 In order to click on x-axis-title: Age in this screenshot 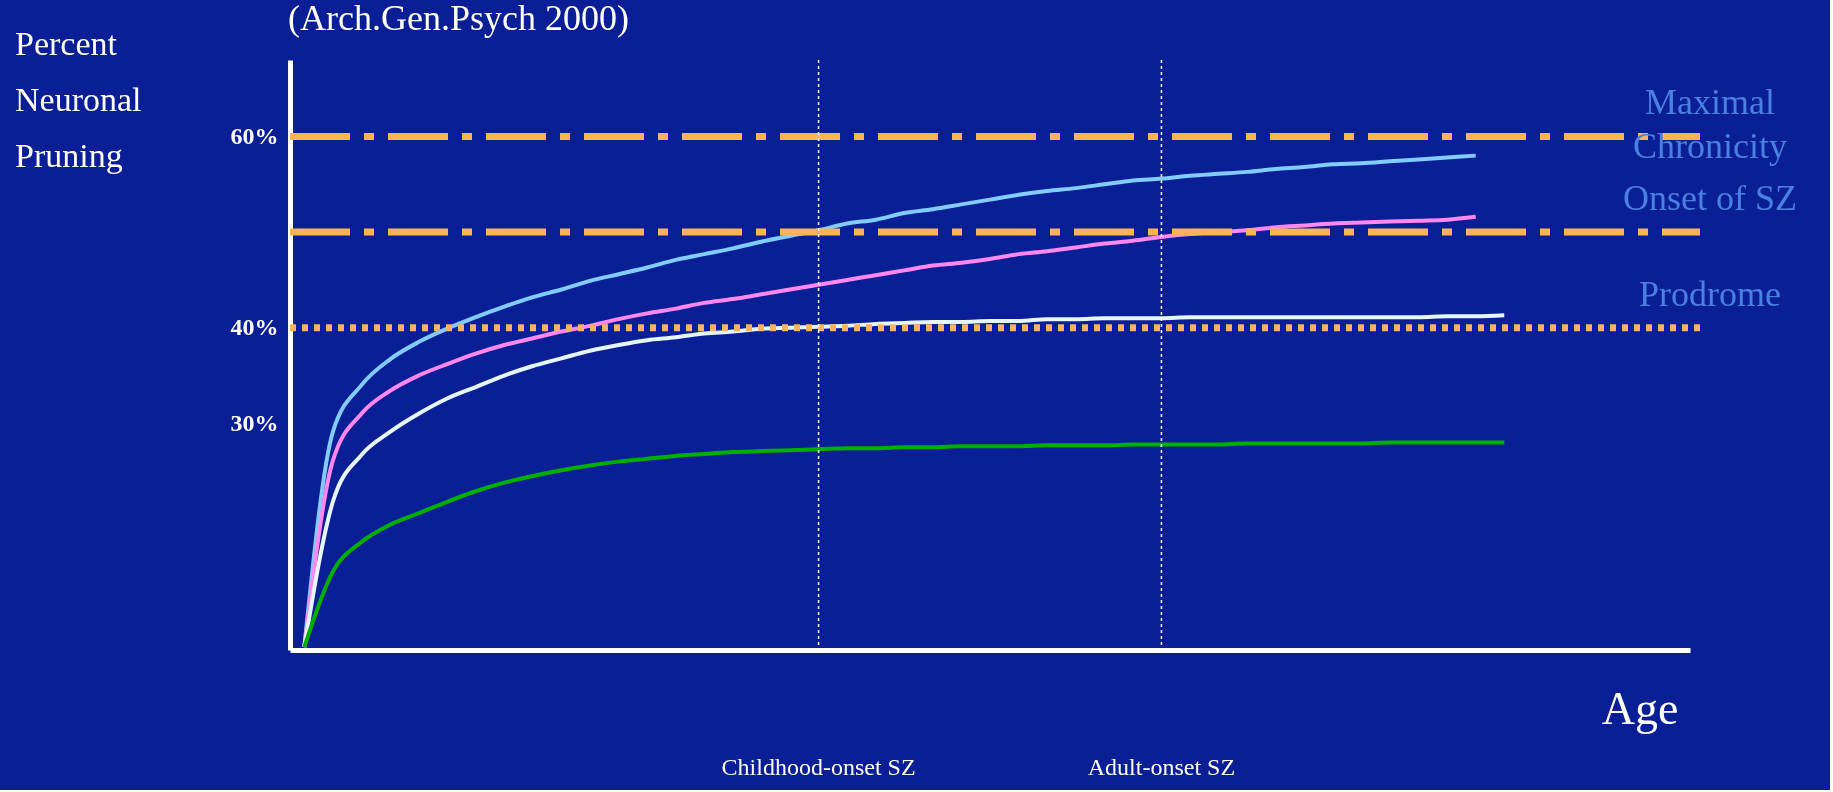, I will do `click(1640, 708)`.